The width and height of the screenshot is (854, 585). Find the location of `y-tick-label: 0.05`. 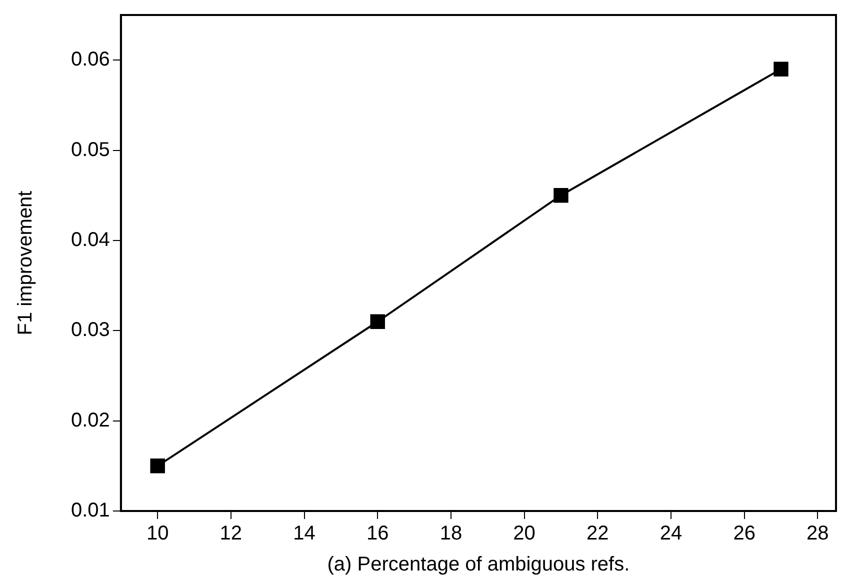

y-tick-label: 0.05 is located at coordinates (90, 149).